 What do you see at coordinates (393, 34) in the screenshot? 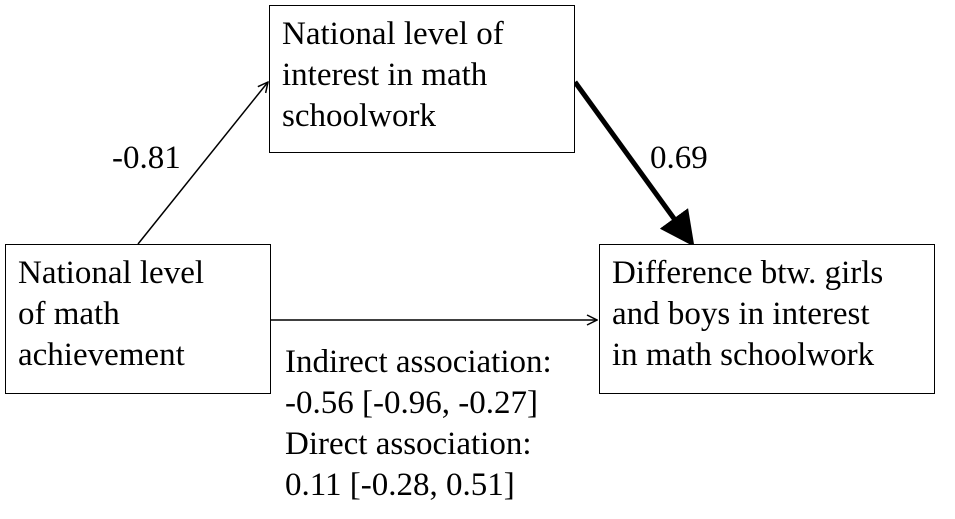
I see `mediator-label-line-1: National level of` at bounding box center [393, 34].